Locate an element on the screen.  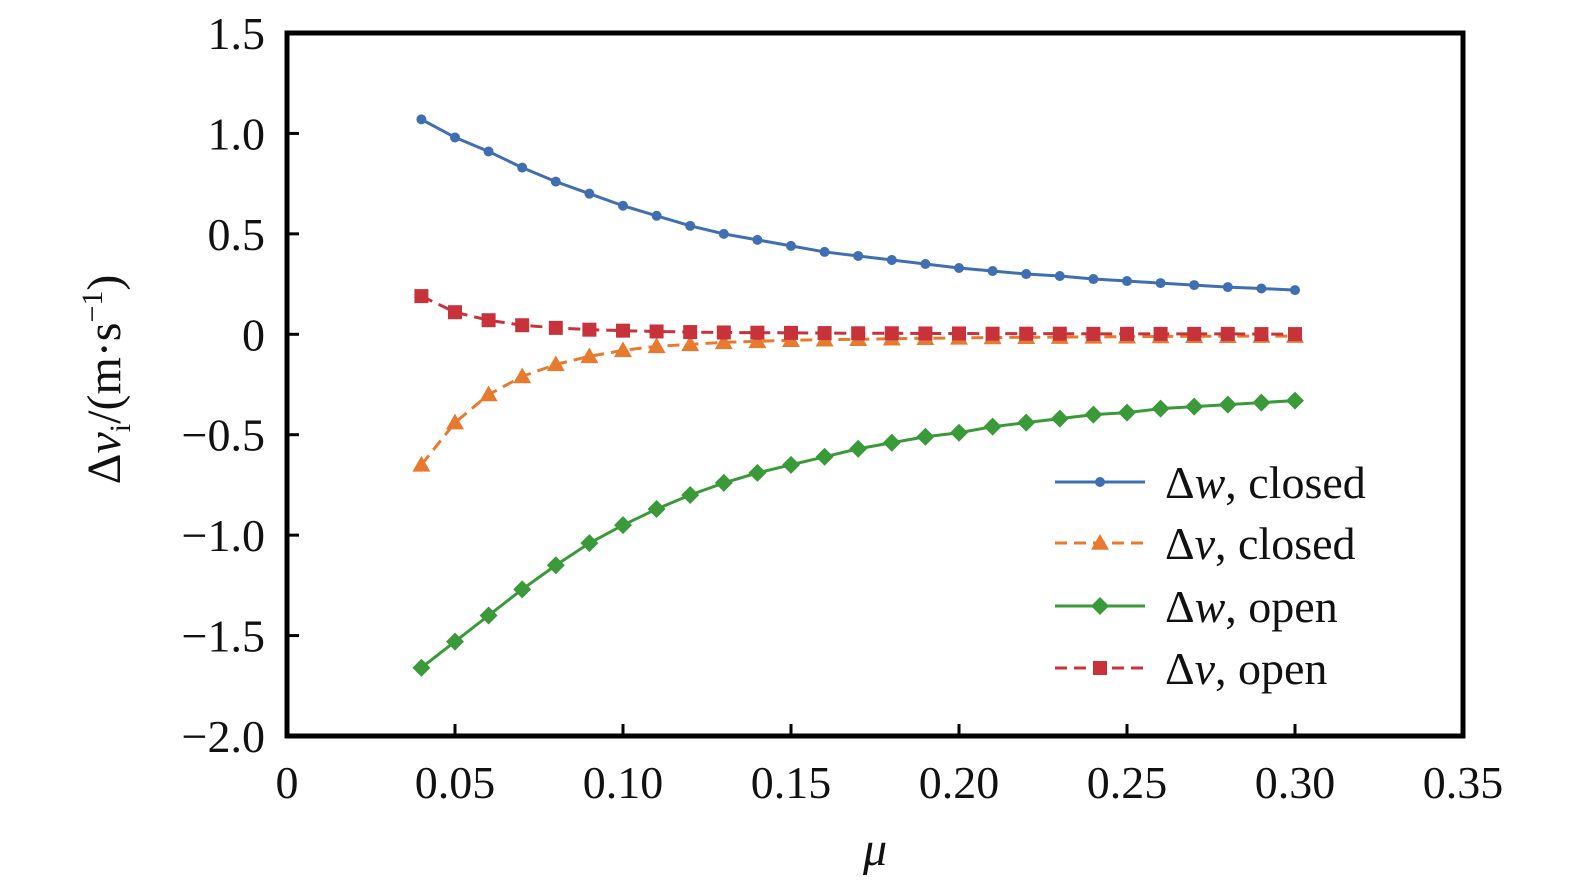
x-tick-label: 0.15 is located at coordinates (791, 782).